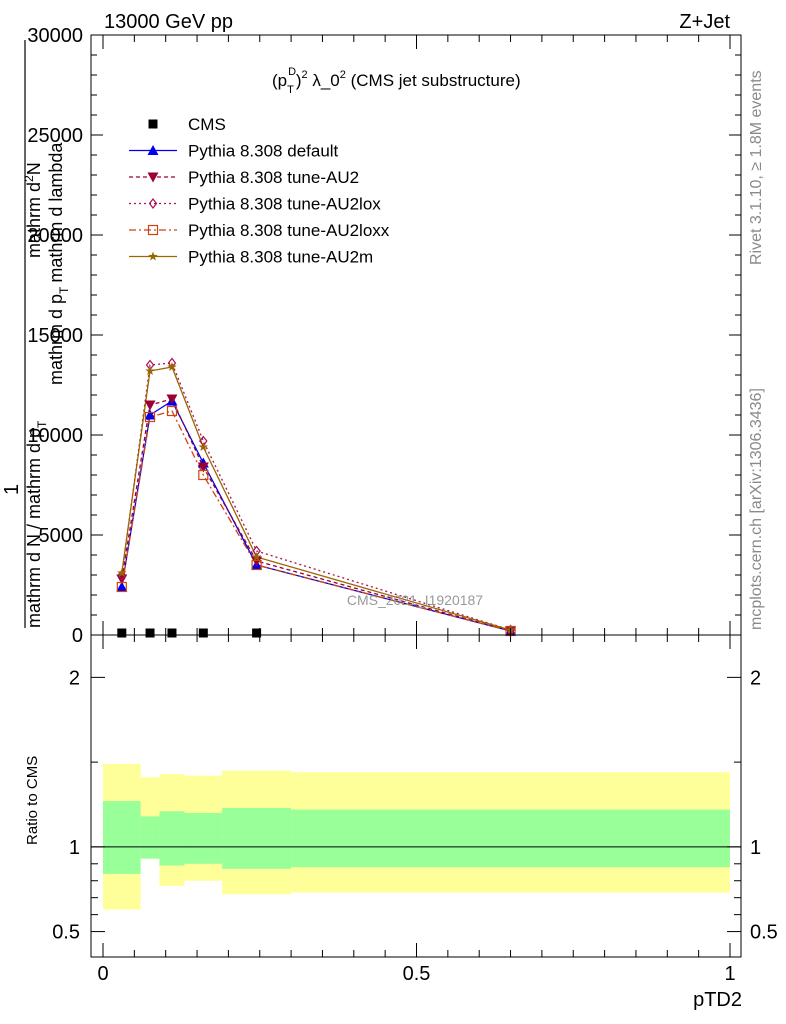 This screenshot has height=1024, width=786. I want to click on ylabel-one: 1, so click(12, 489).